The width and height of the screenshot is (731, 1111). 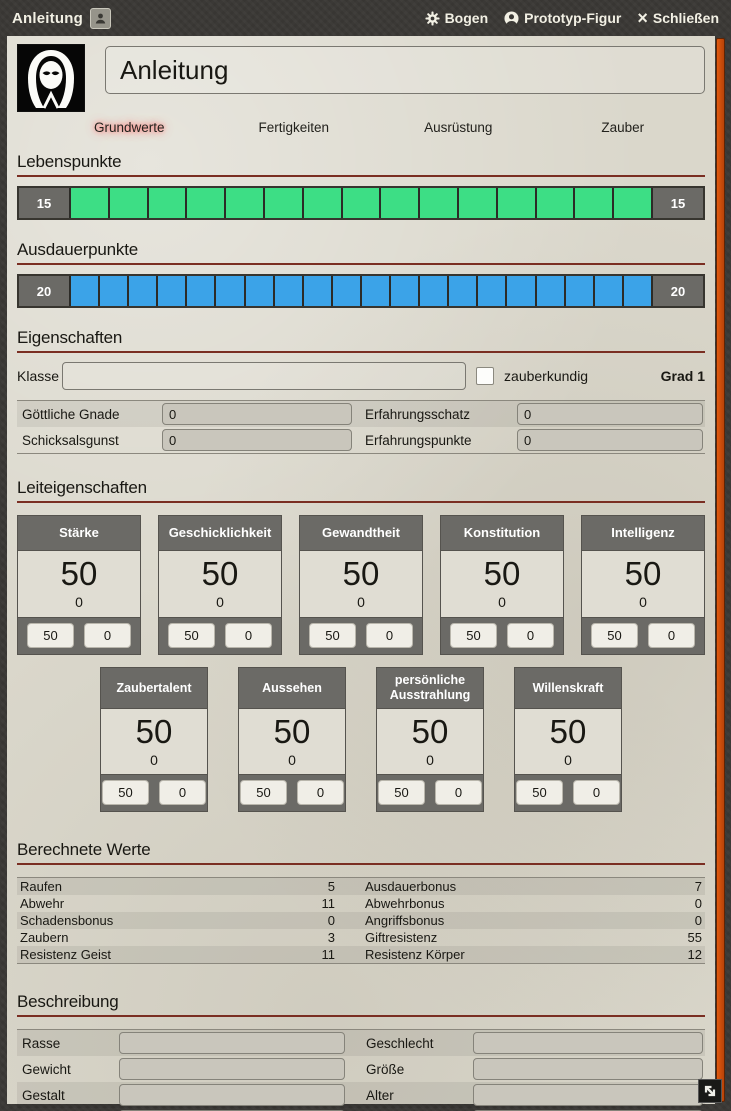 What do you see at coordinates (41, 1043) in the screenshot?
I see `field-label: Rasse` at bounding box center [41, 1043].